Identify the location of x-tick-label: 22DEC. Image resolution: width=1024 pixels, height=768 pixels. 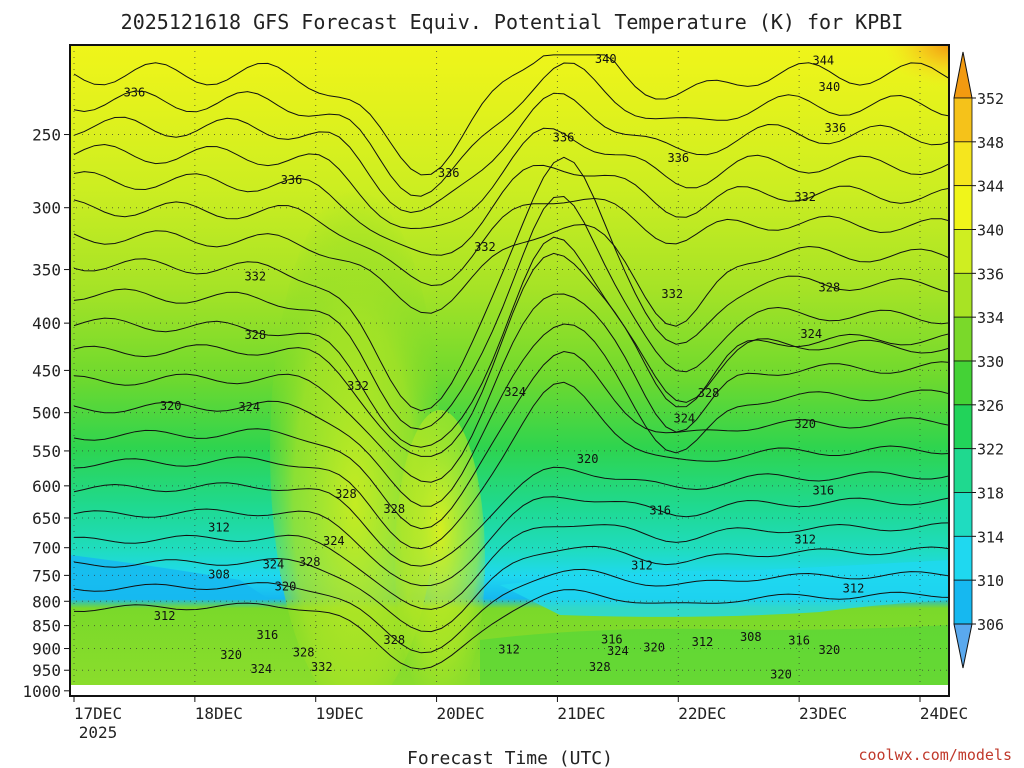
(702, 713).